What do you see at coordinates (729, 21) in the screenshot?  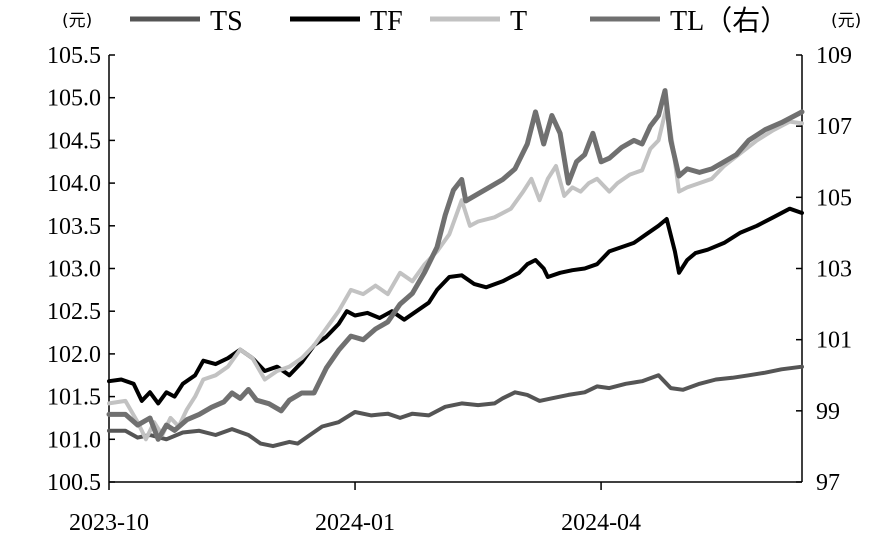 I see `legend-label: TL（右）` at bounding box center [729, 21].